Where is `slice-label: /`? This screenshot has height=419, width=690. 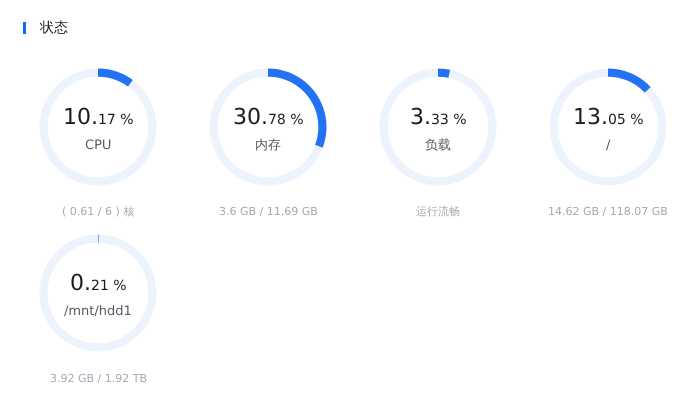 slice-label: / is located at coordinates (608, 145).